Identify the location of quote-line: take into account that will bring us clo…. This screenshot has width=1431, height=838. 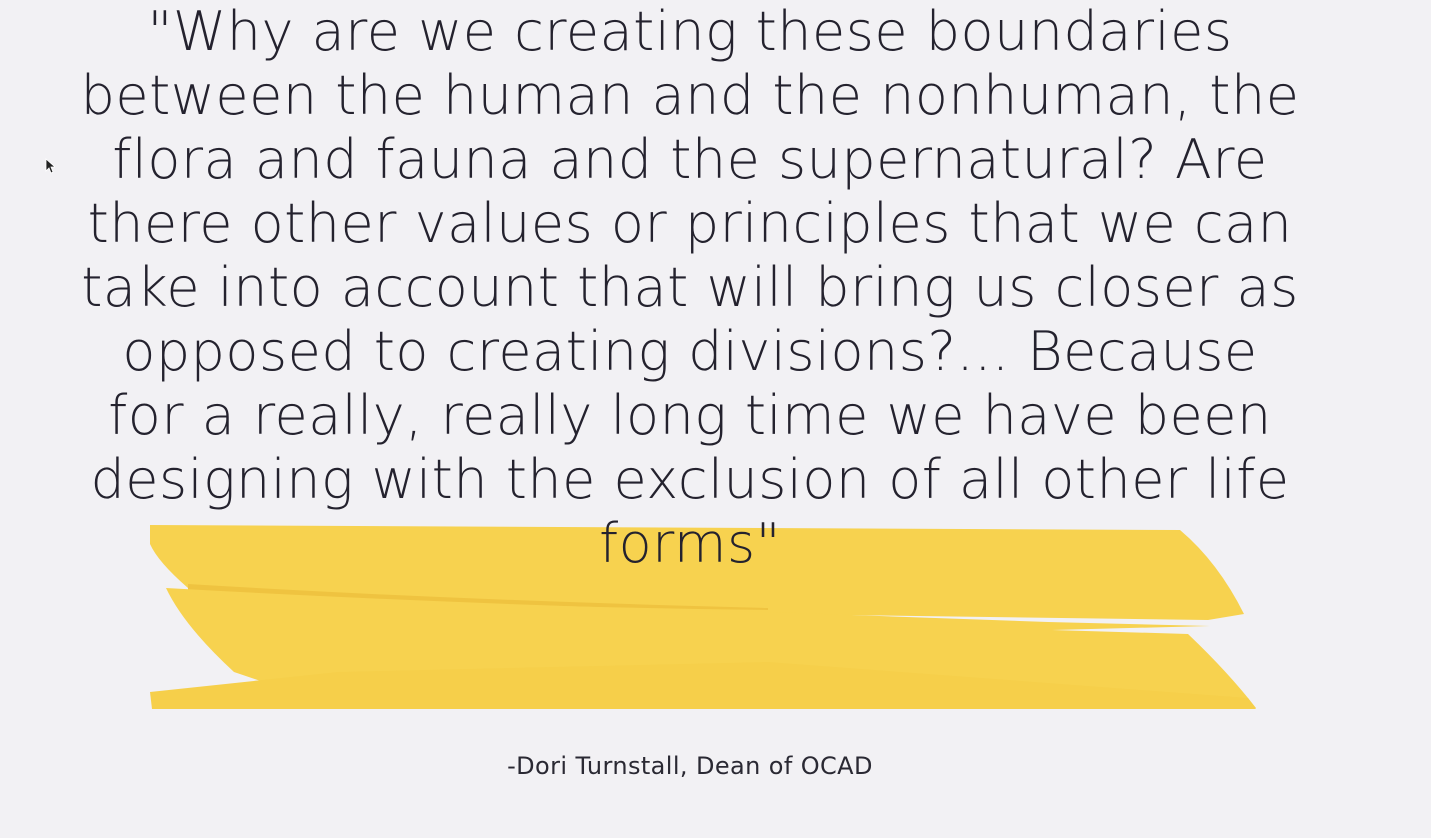
(690, 287).